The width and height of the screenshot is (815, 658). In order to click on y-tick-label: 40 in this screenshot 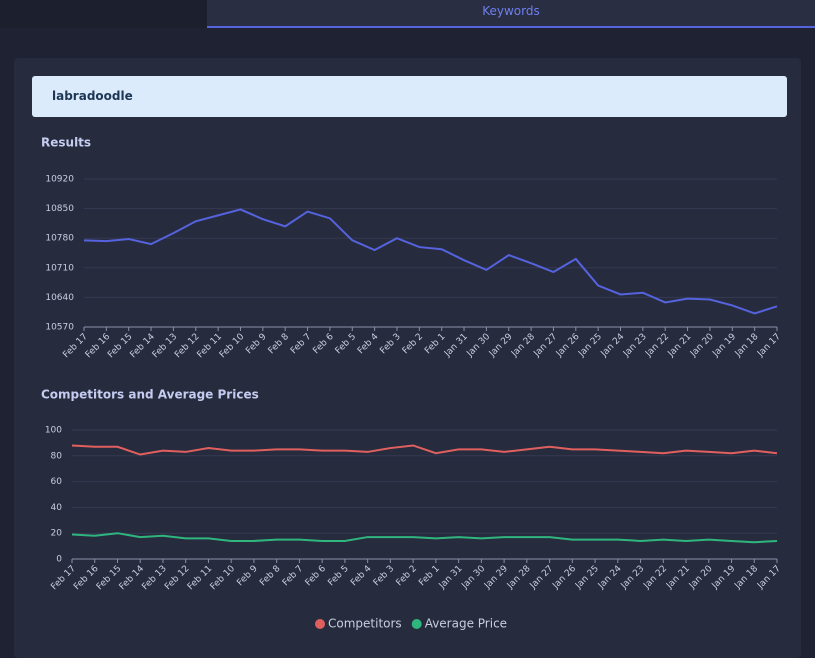, I will do `click(57, 508)`.